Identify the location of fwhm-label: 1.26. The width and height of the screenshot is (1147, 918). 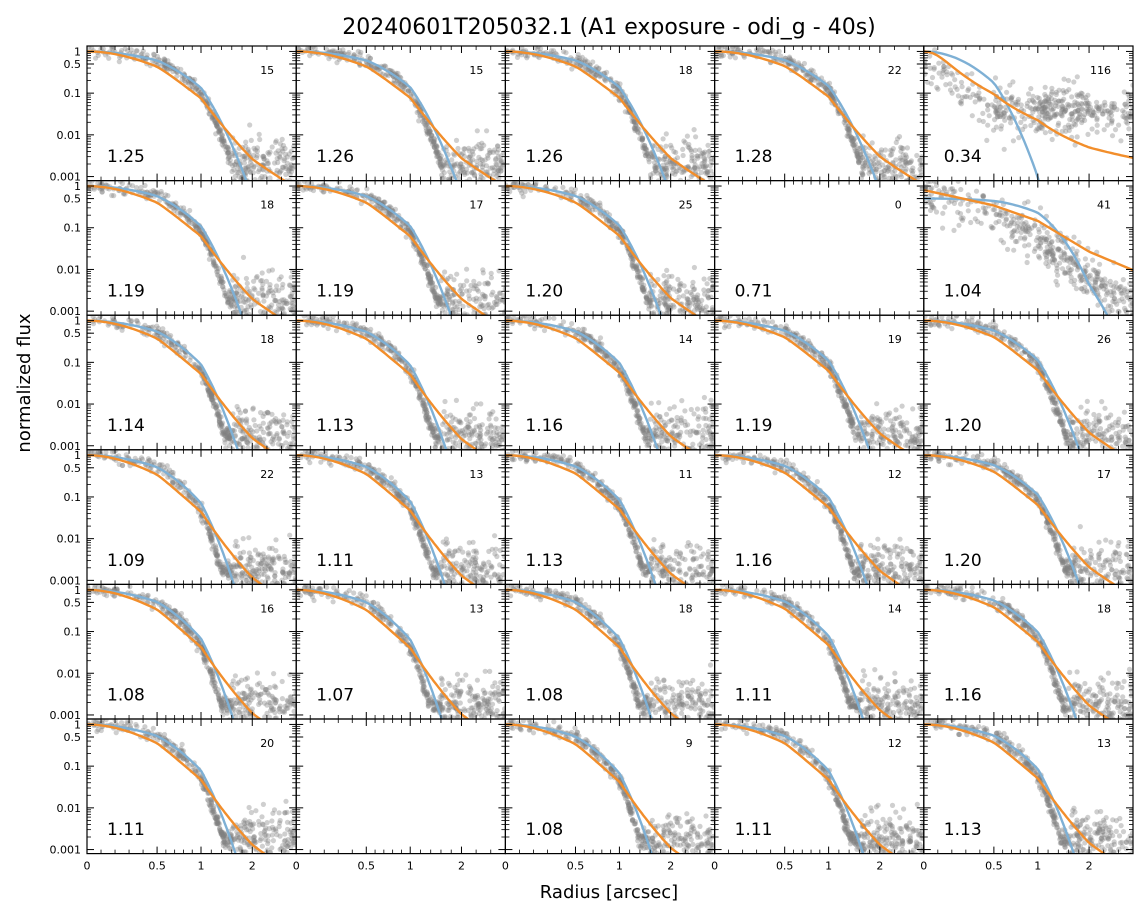
(544, 157).